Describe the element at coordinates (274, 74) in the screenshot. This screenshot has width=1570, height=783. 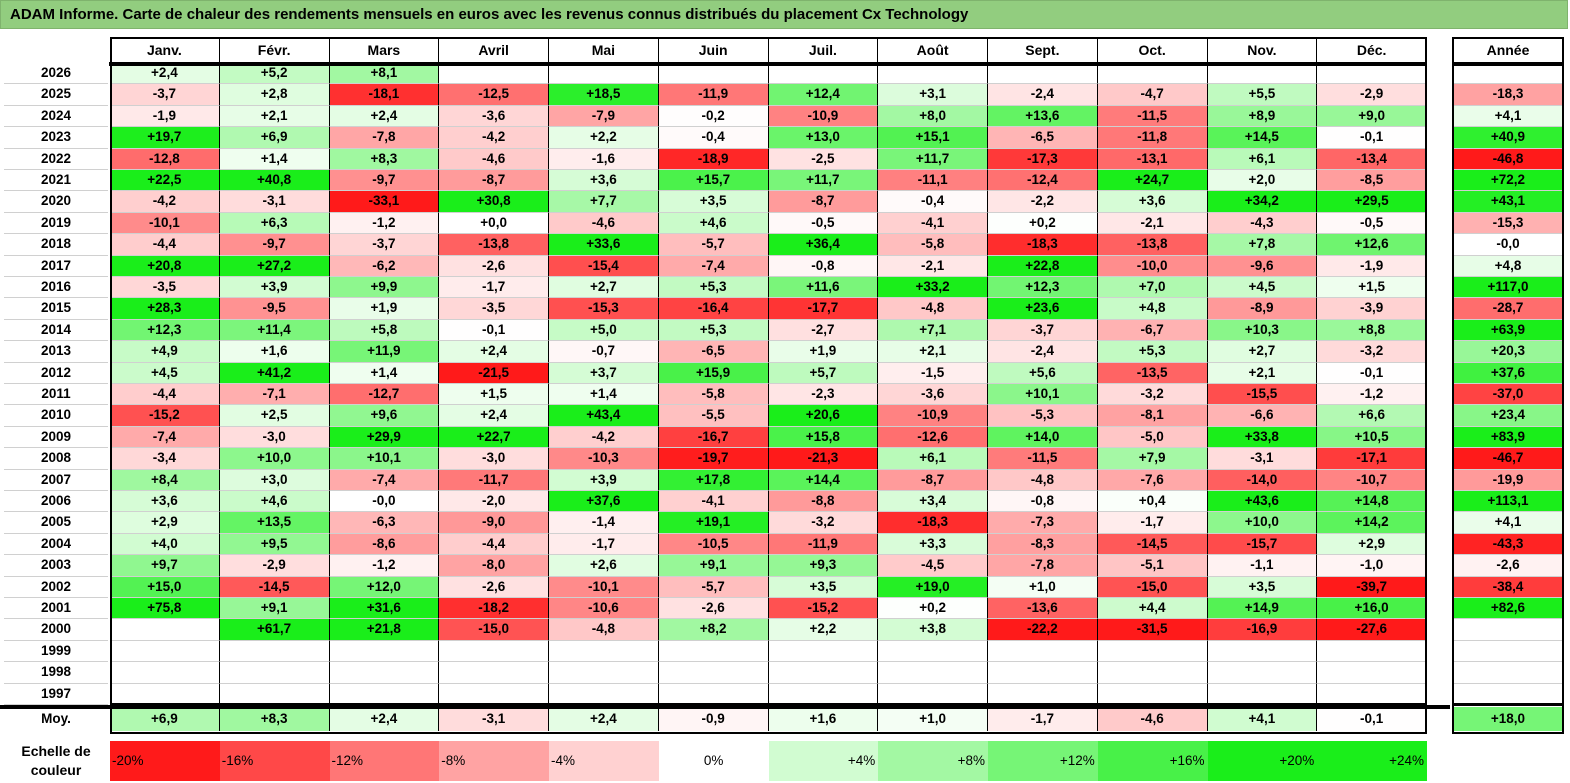
I see `heatmap-cell: +5,2` at that location.